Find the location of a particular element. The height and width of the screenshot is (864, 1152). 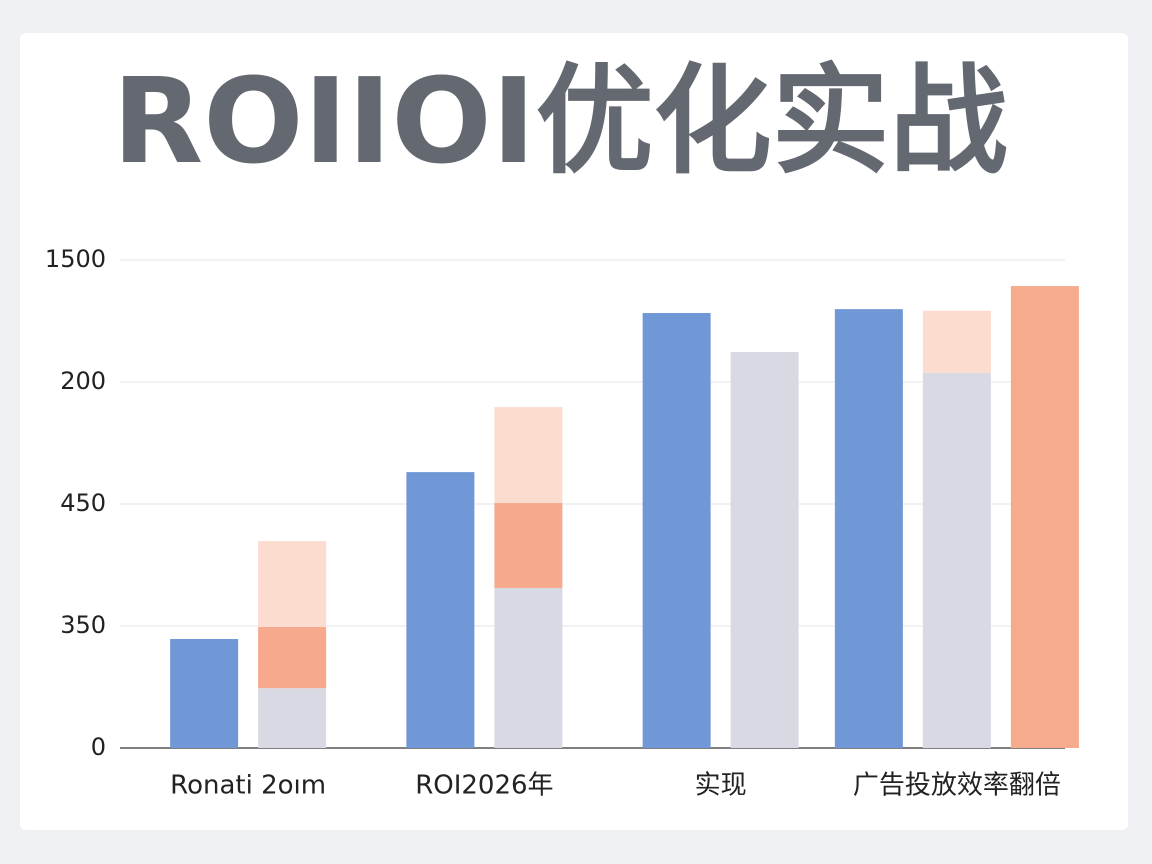

x-tick-label: Ronati 2oım is located at coordinates (248, 786).